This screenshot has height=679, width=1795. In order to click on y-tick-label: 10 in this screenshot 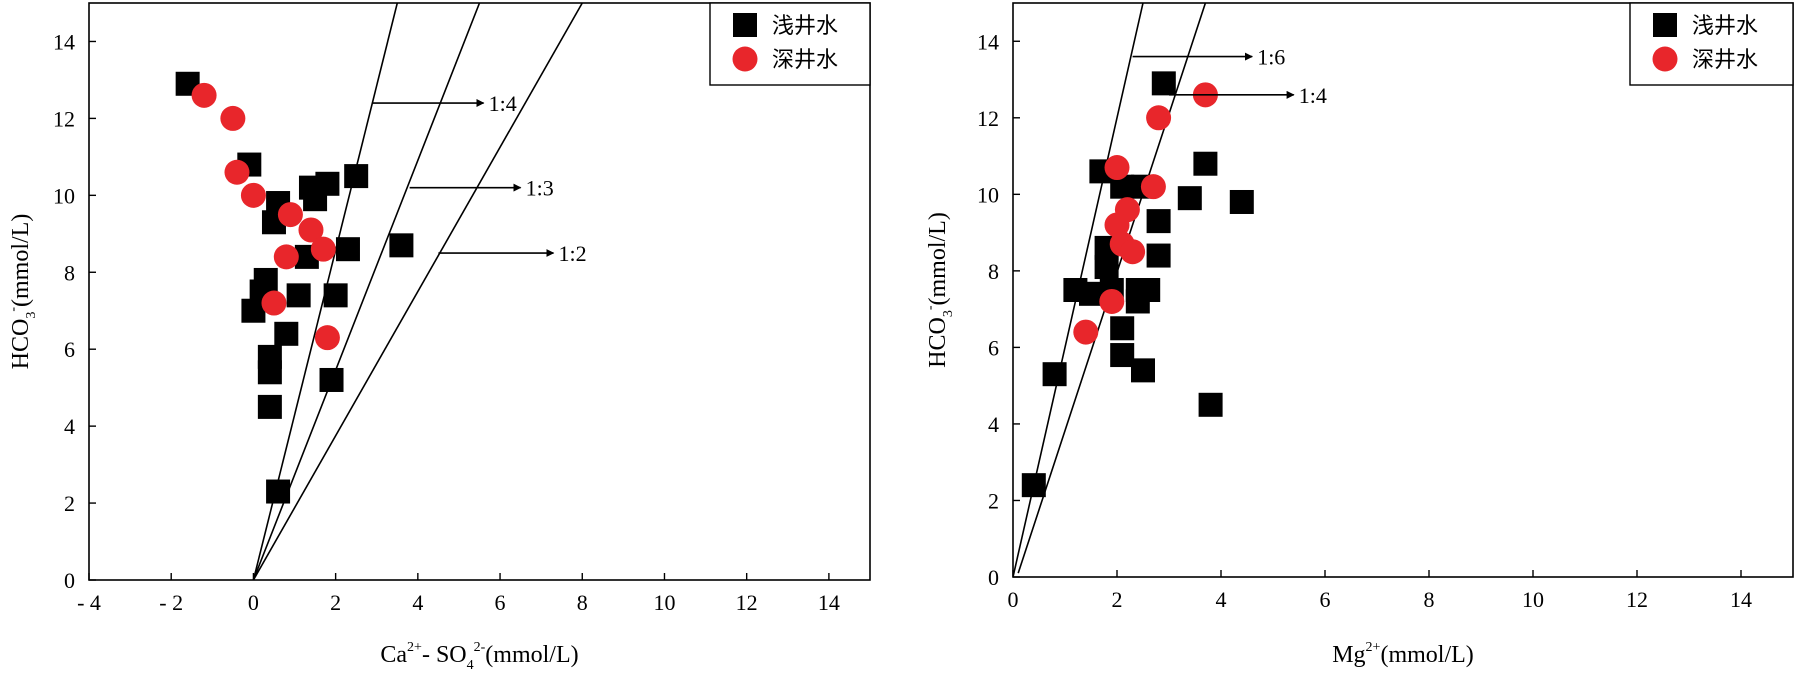, I will do `click(988, 194)`.